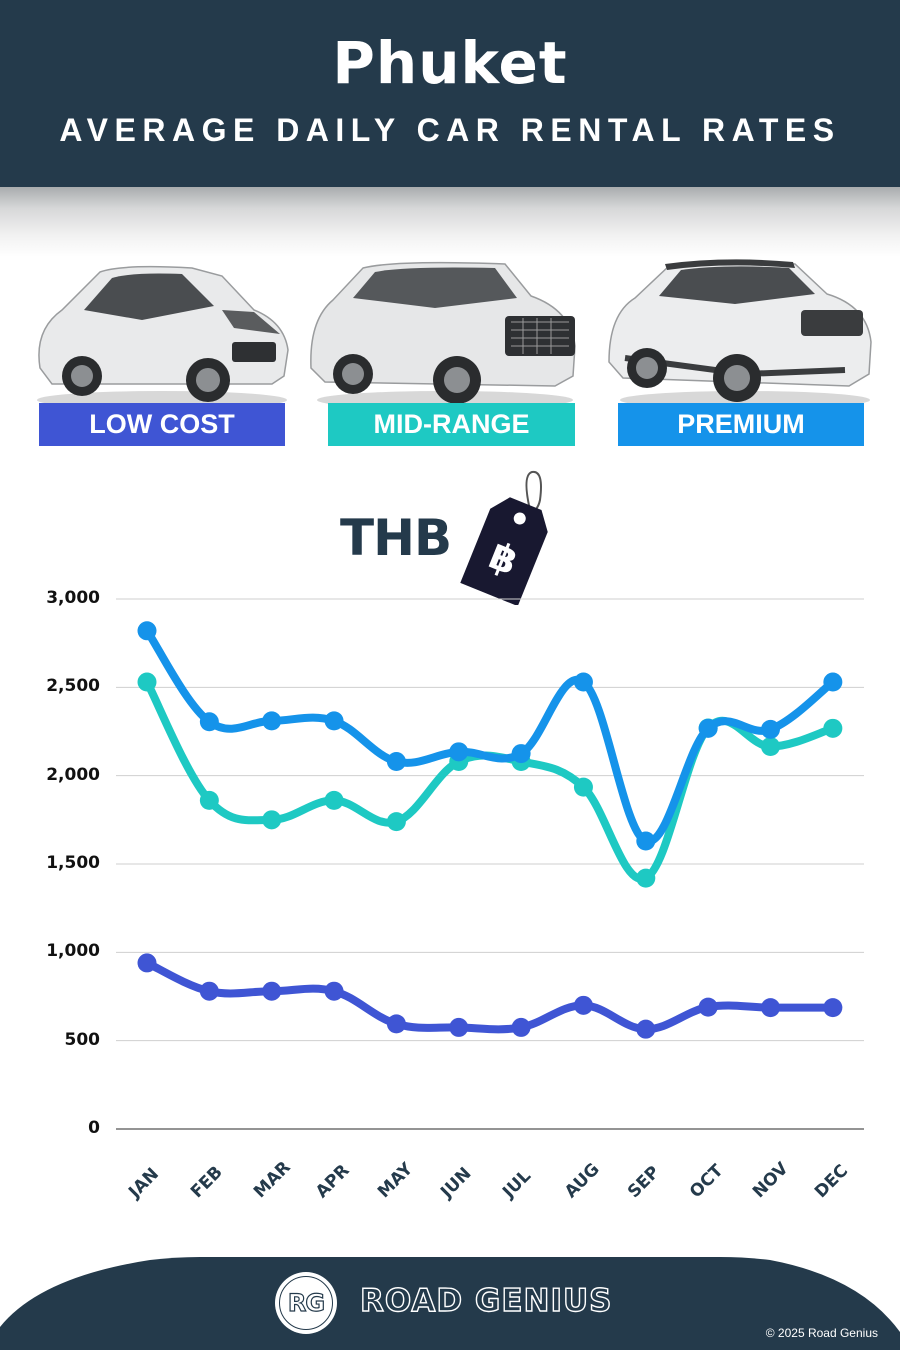 This screenshot has width=900, height=1350. I want to click on series-premium, so click(490, 736).